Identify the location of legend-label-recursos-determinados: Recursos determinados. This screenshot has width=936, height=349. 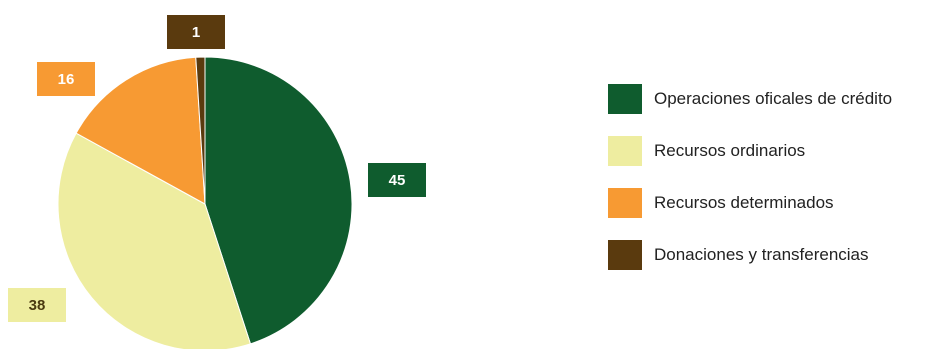
(744, 202).